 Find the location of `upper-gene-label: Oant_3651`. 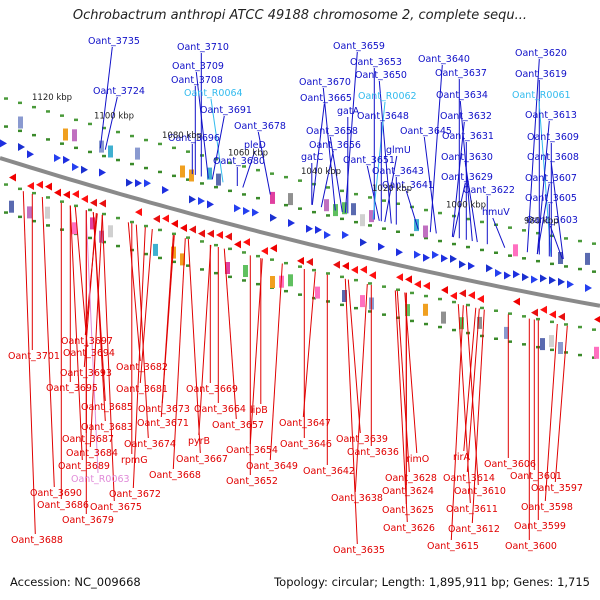

upper-gene-label: Oant_3651 is located at coordinates (369, 160).